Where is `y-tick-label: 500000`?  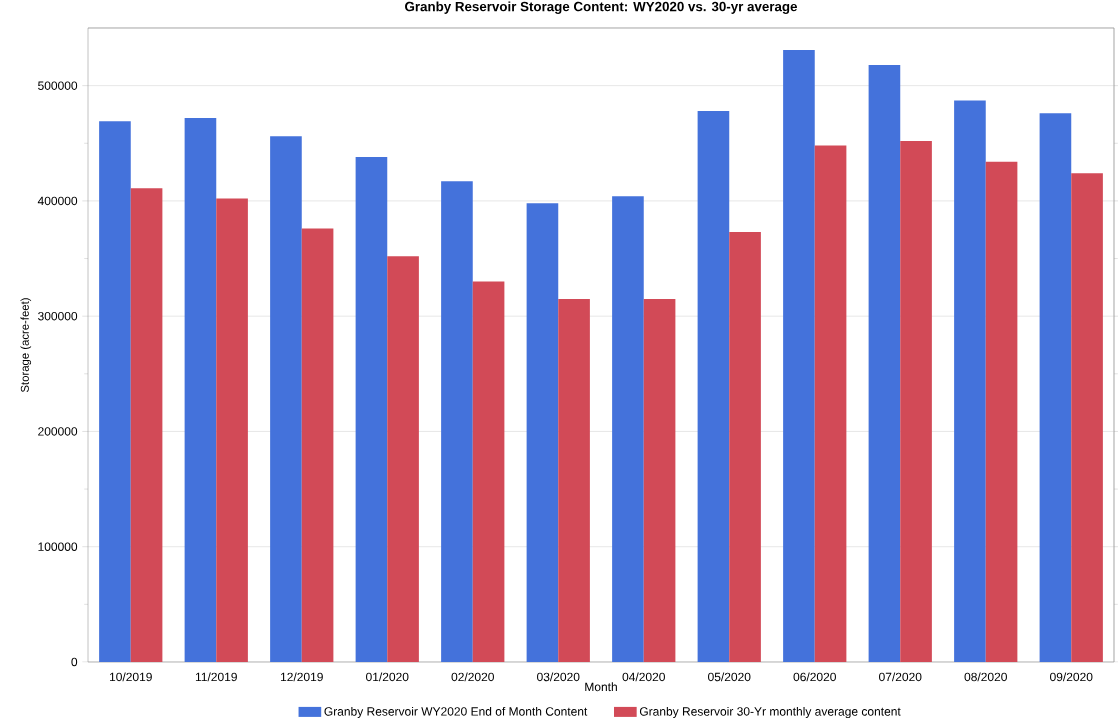 y-tick-label: 500000 is located at coordinates (58, 85).